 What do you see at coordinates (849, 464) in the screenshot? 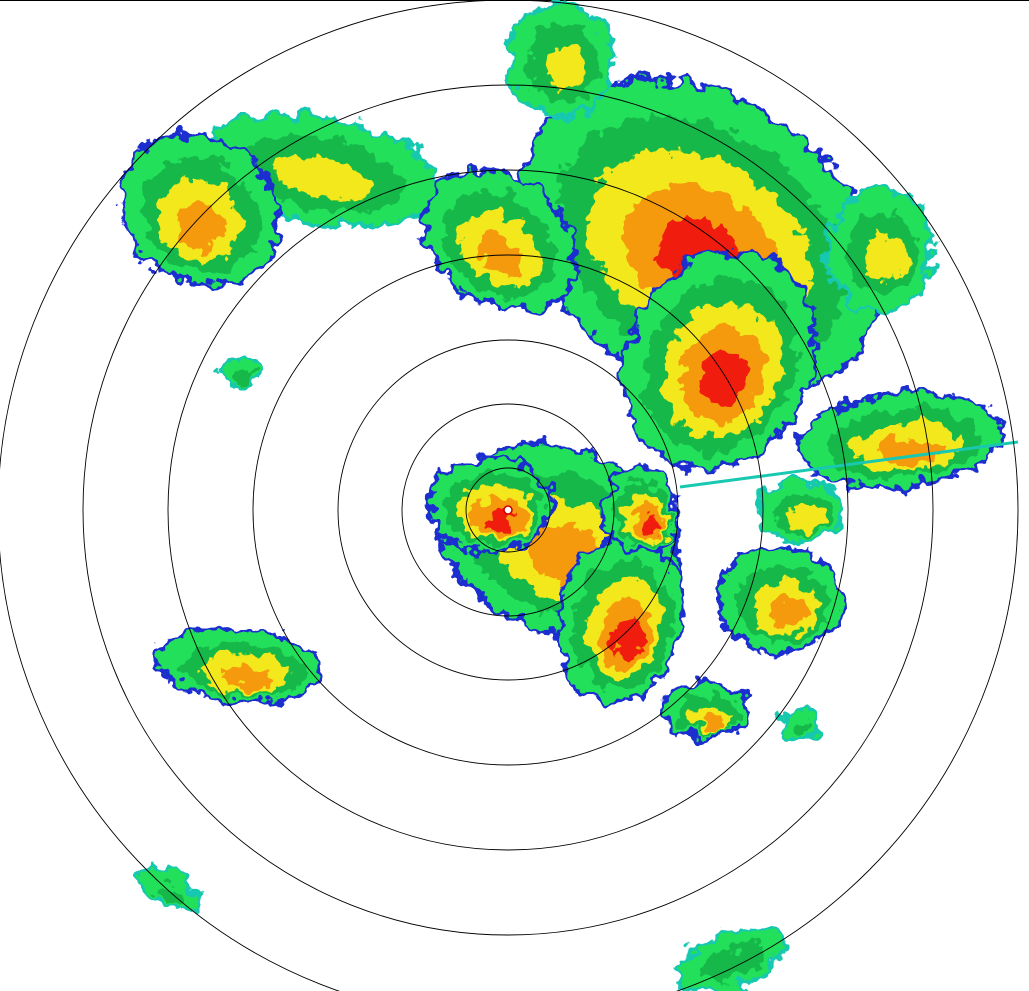
I see `radial-spike` at bounding box center [849, 464].